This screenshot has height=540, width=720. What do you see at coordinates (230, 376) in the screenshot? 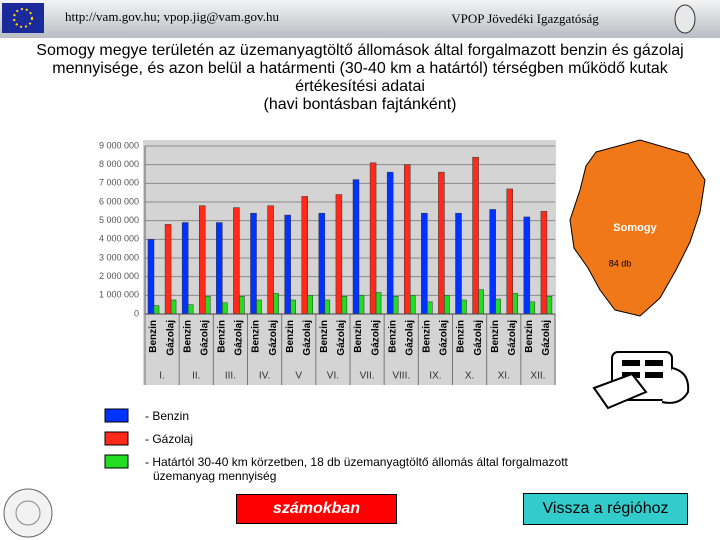
I see `group-label: III.` at bounding box center [230, 376].